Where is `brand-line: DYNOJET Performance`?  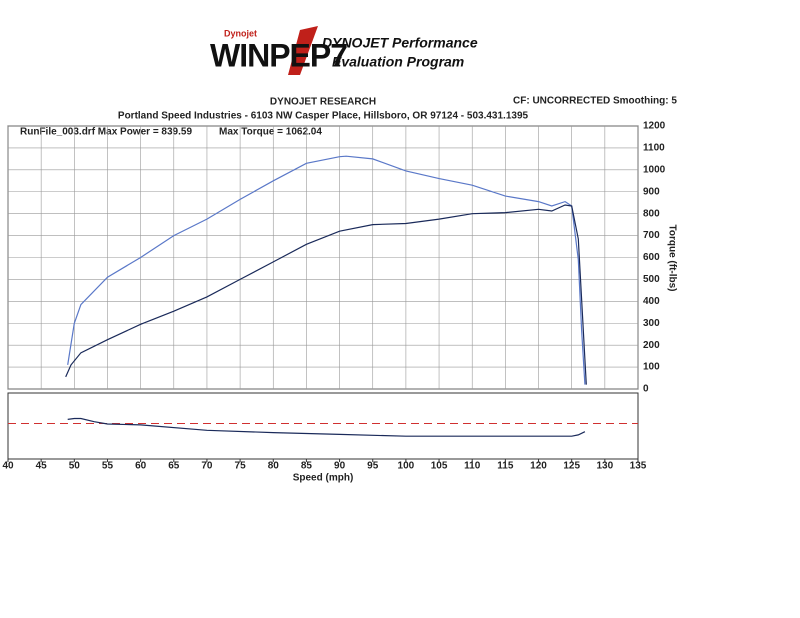
brand-line: DYNOJET Performance is located at coordinates (400, 43).